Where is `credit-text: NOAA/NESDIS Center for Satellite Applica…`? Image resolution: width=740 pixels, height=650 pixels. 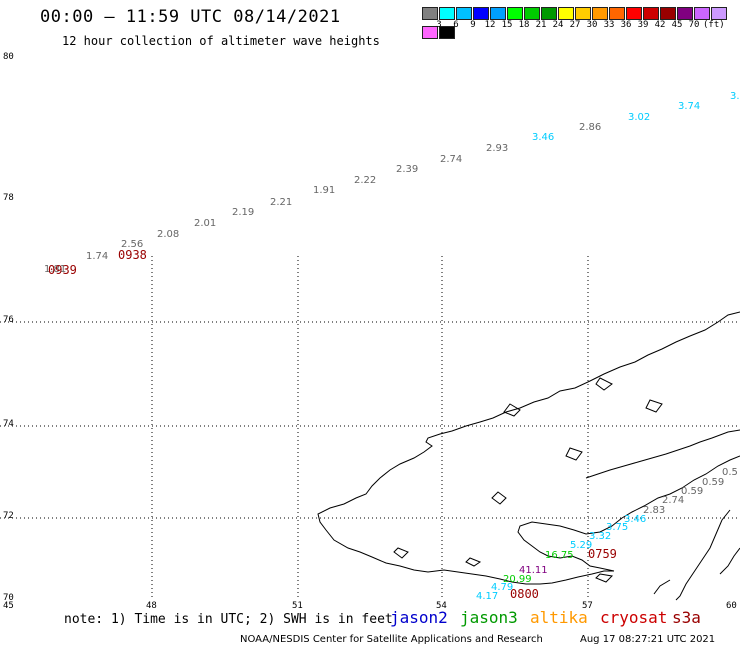 credit-text: NOAA/NESDIS Center for Satellite Applica… is located at coordinates (391, 639).